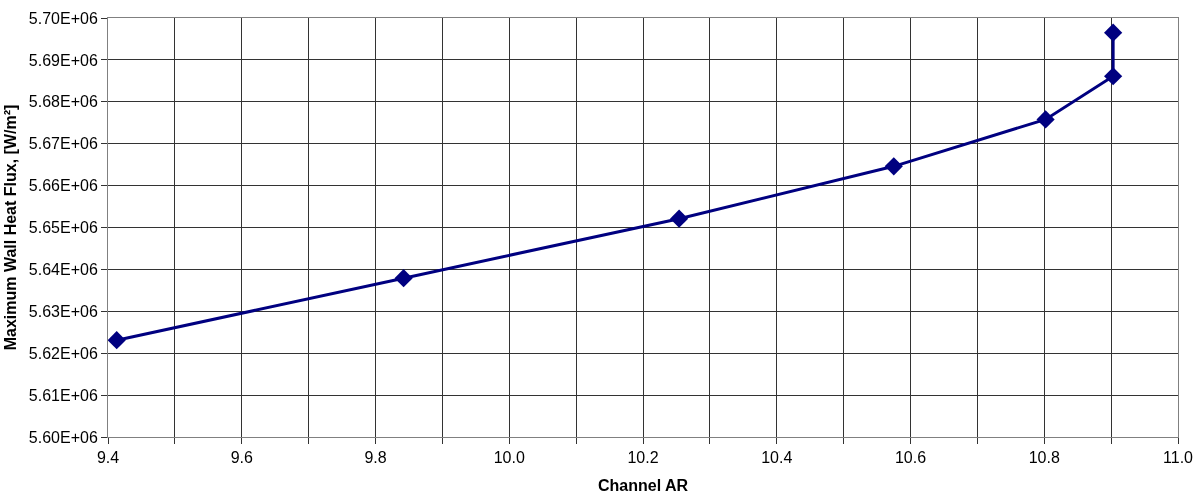 The width and height of the screenshot is (1203, 501). Describe the element at coordinates (375, 458) in the screenshot. I see `x-tick-label: 9.8` at that location.